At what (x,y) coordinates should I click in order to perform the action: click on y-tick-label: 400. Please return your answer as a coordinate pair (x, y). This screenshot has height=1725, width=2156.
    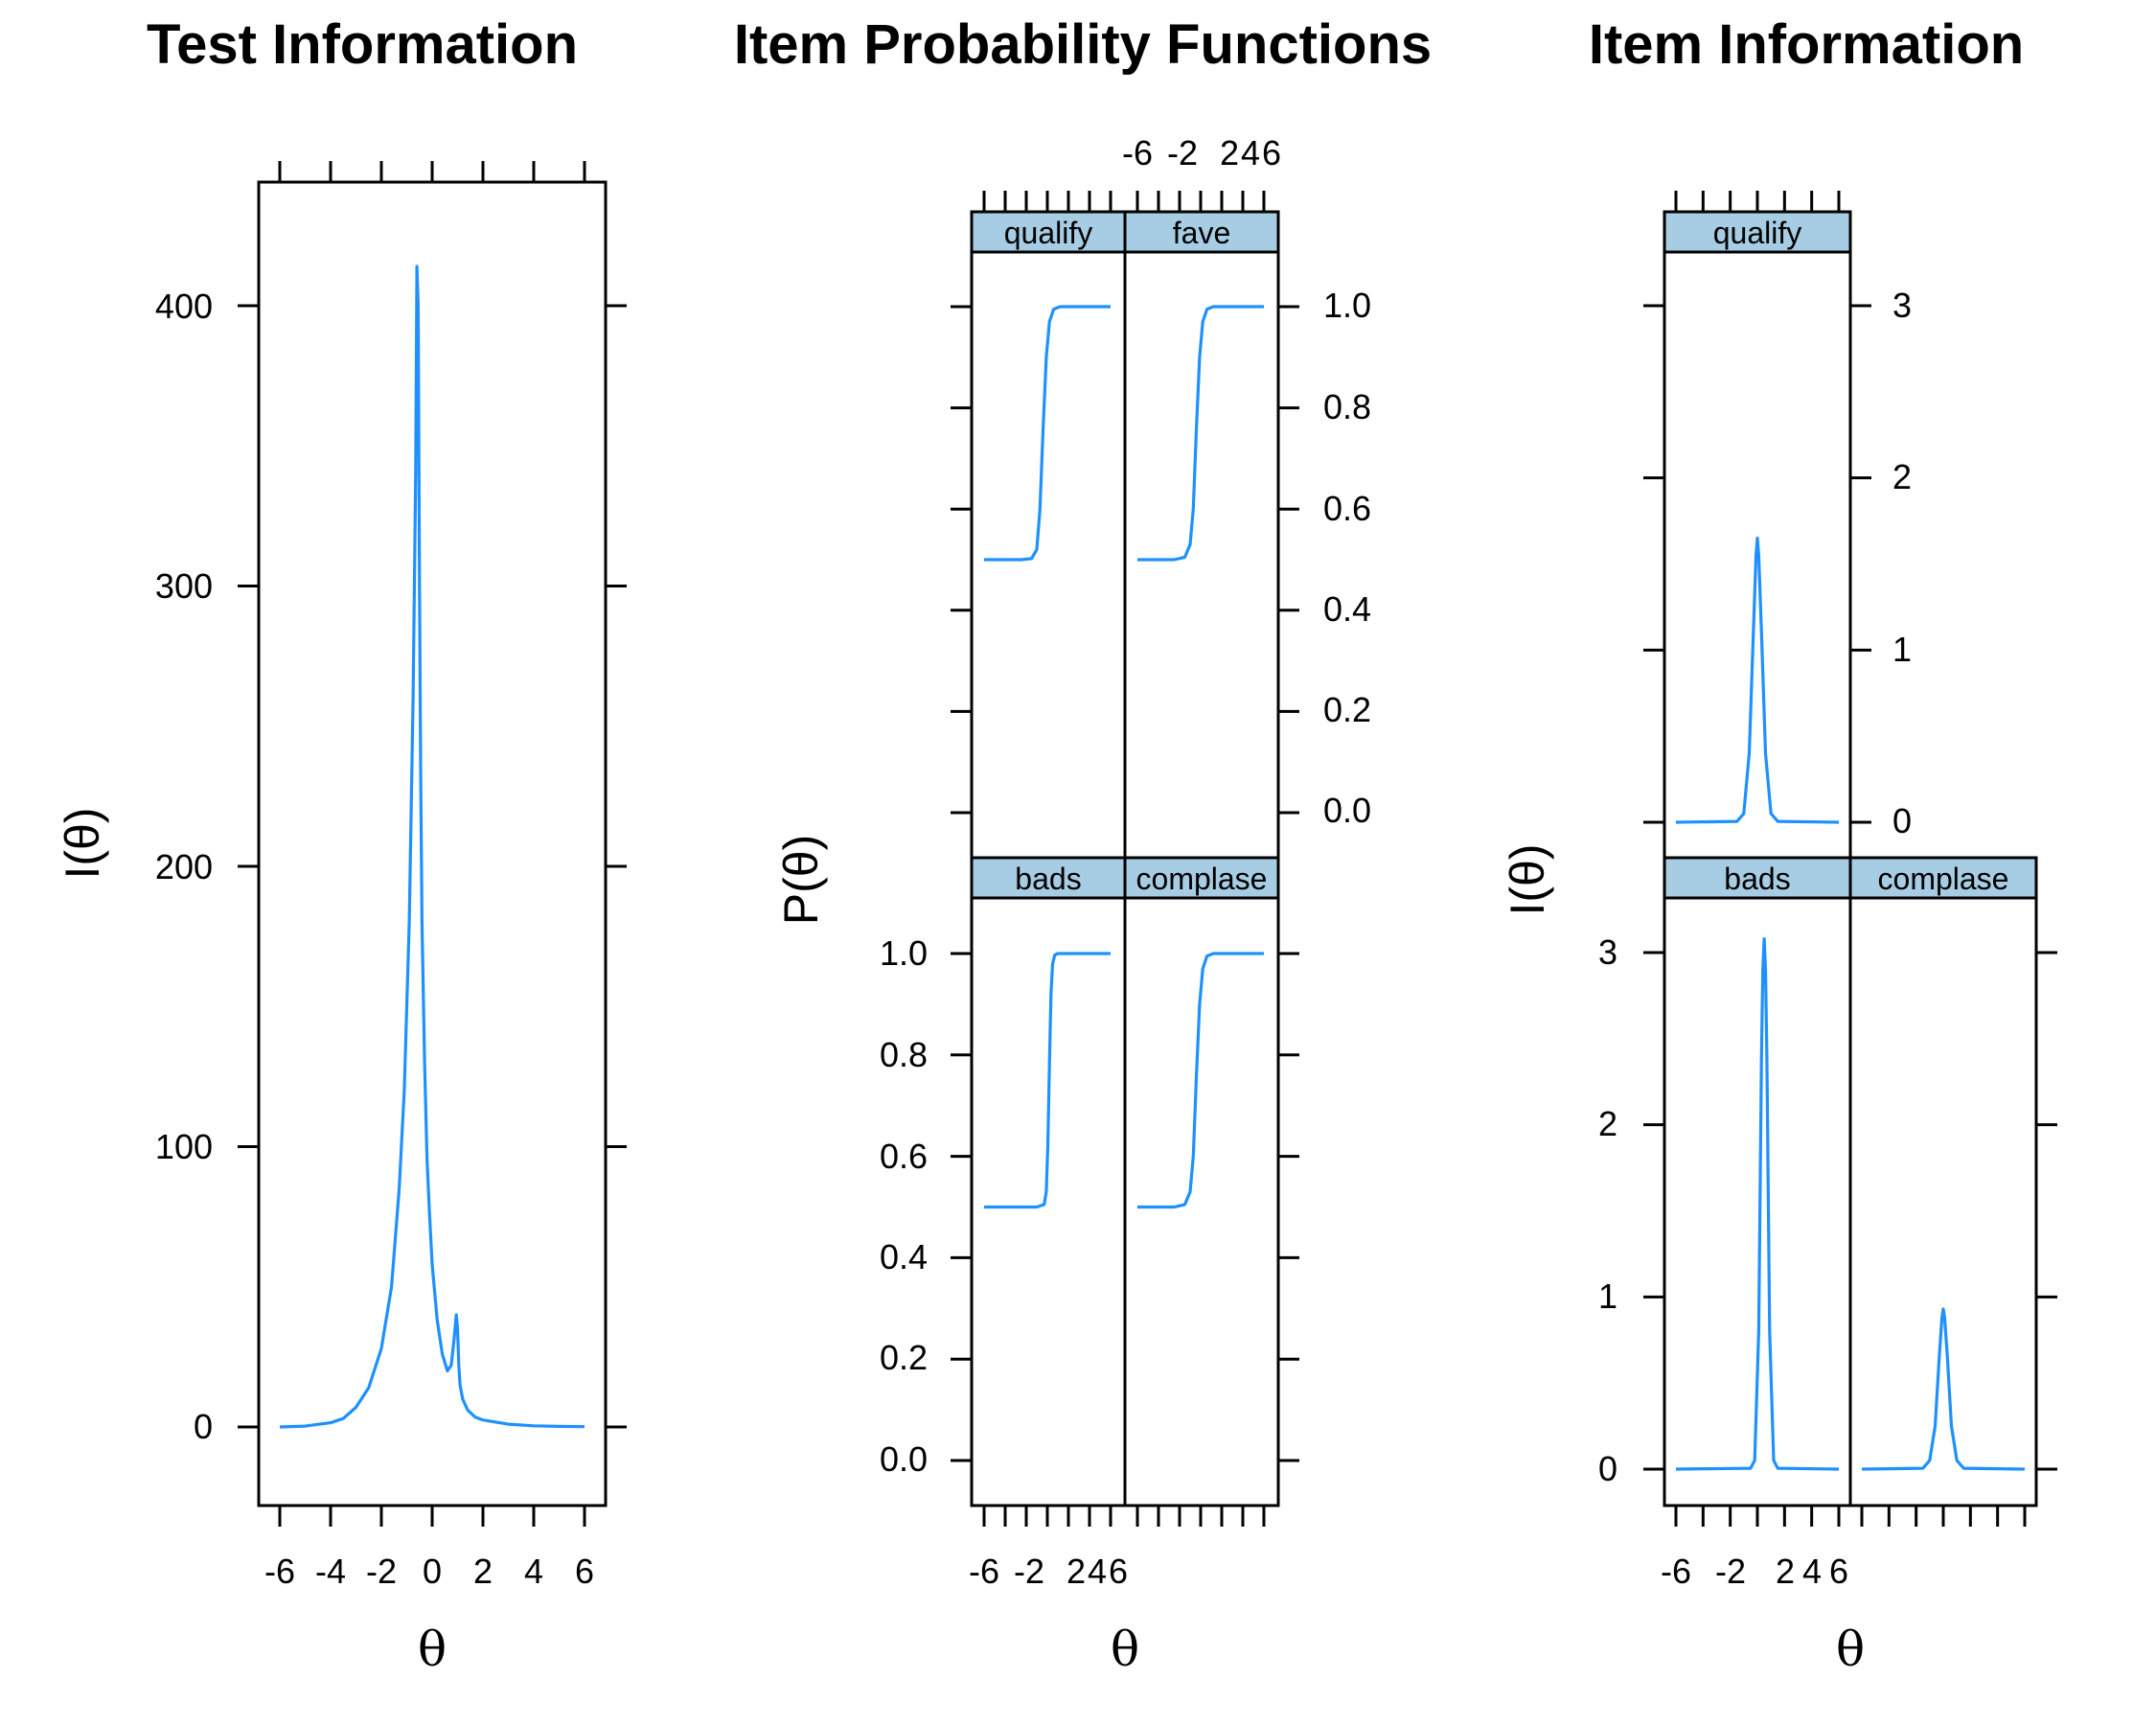
    Looking at the image, I should click on (184, 306).